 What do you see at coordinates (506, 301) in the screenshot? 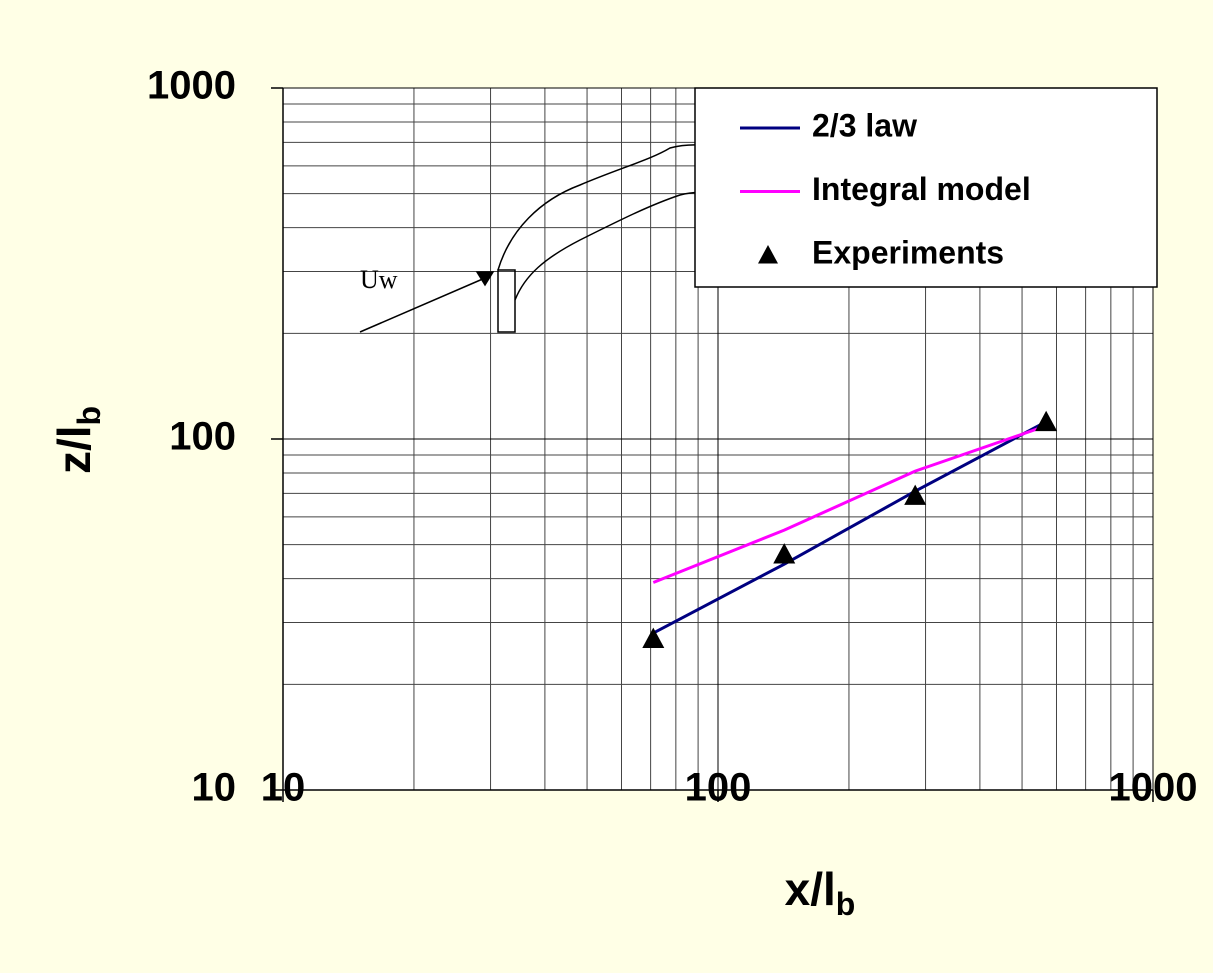
I see `stack` at bounding box center [506, 301].